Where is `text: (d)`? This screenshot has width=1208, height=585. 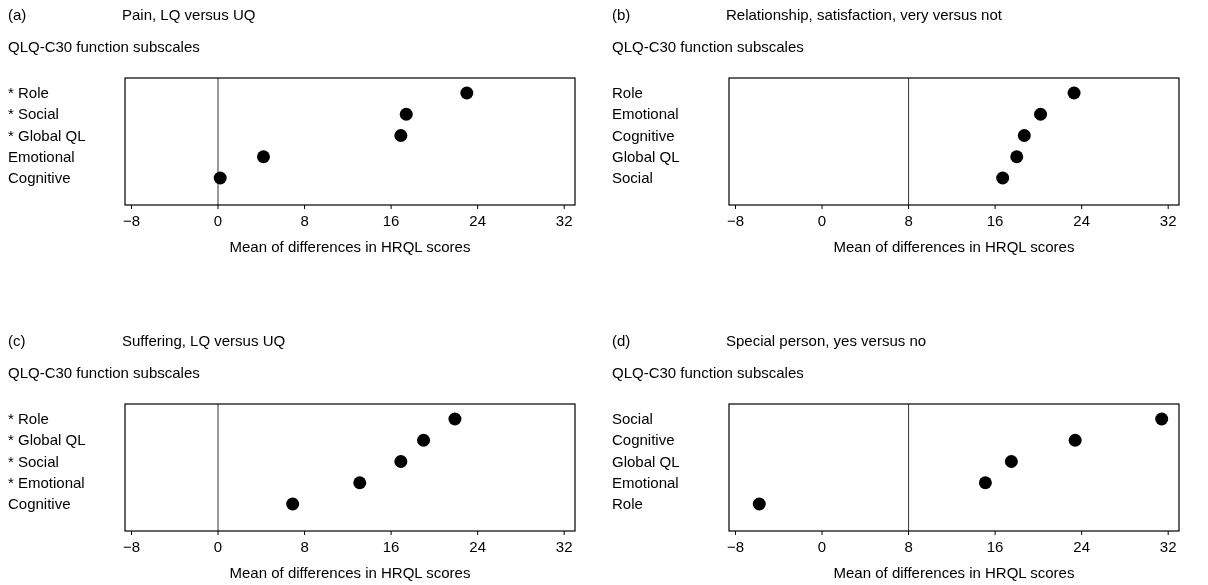 text: (d) is located at coordinates (621, 340).